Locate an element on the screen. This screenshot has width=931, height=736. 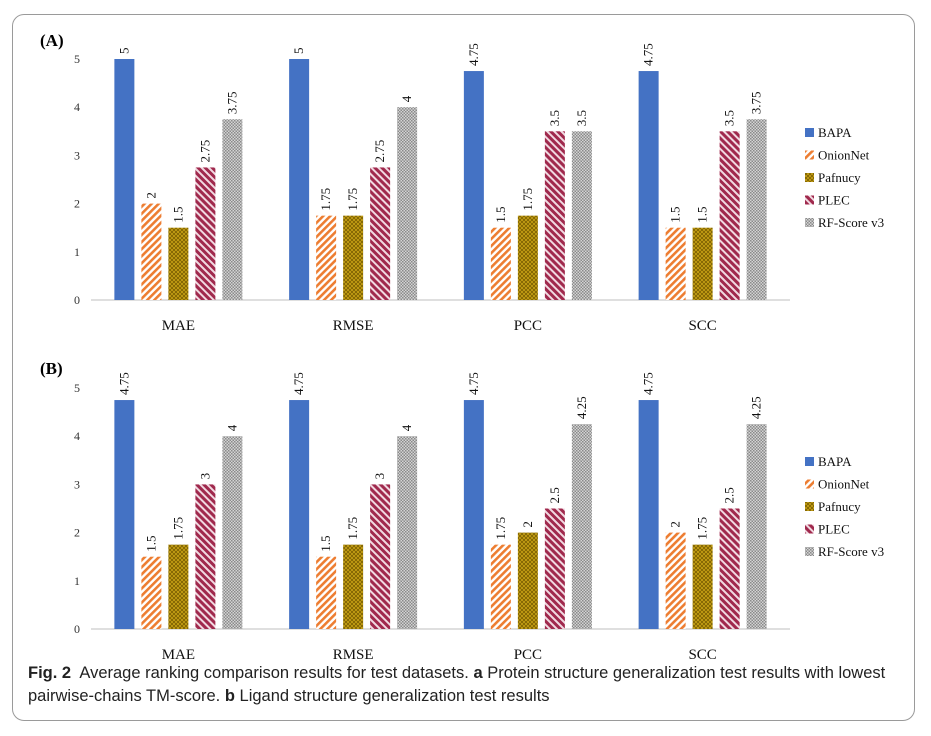
data-label-plec-rmse: 2.75 is located at coordinates (379, 151).